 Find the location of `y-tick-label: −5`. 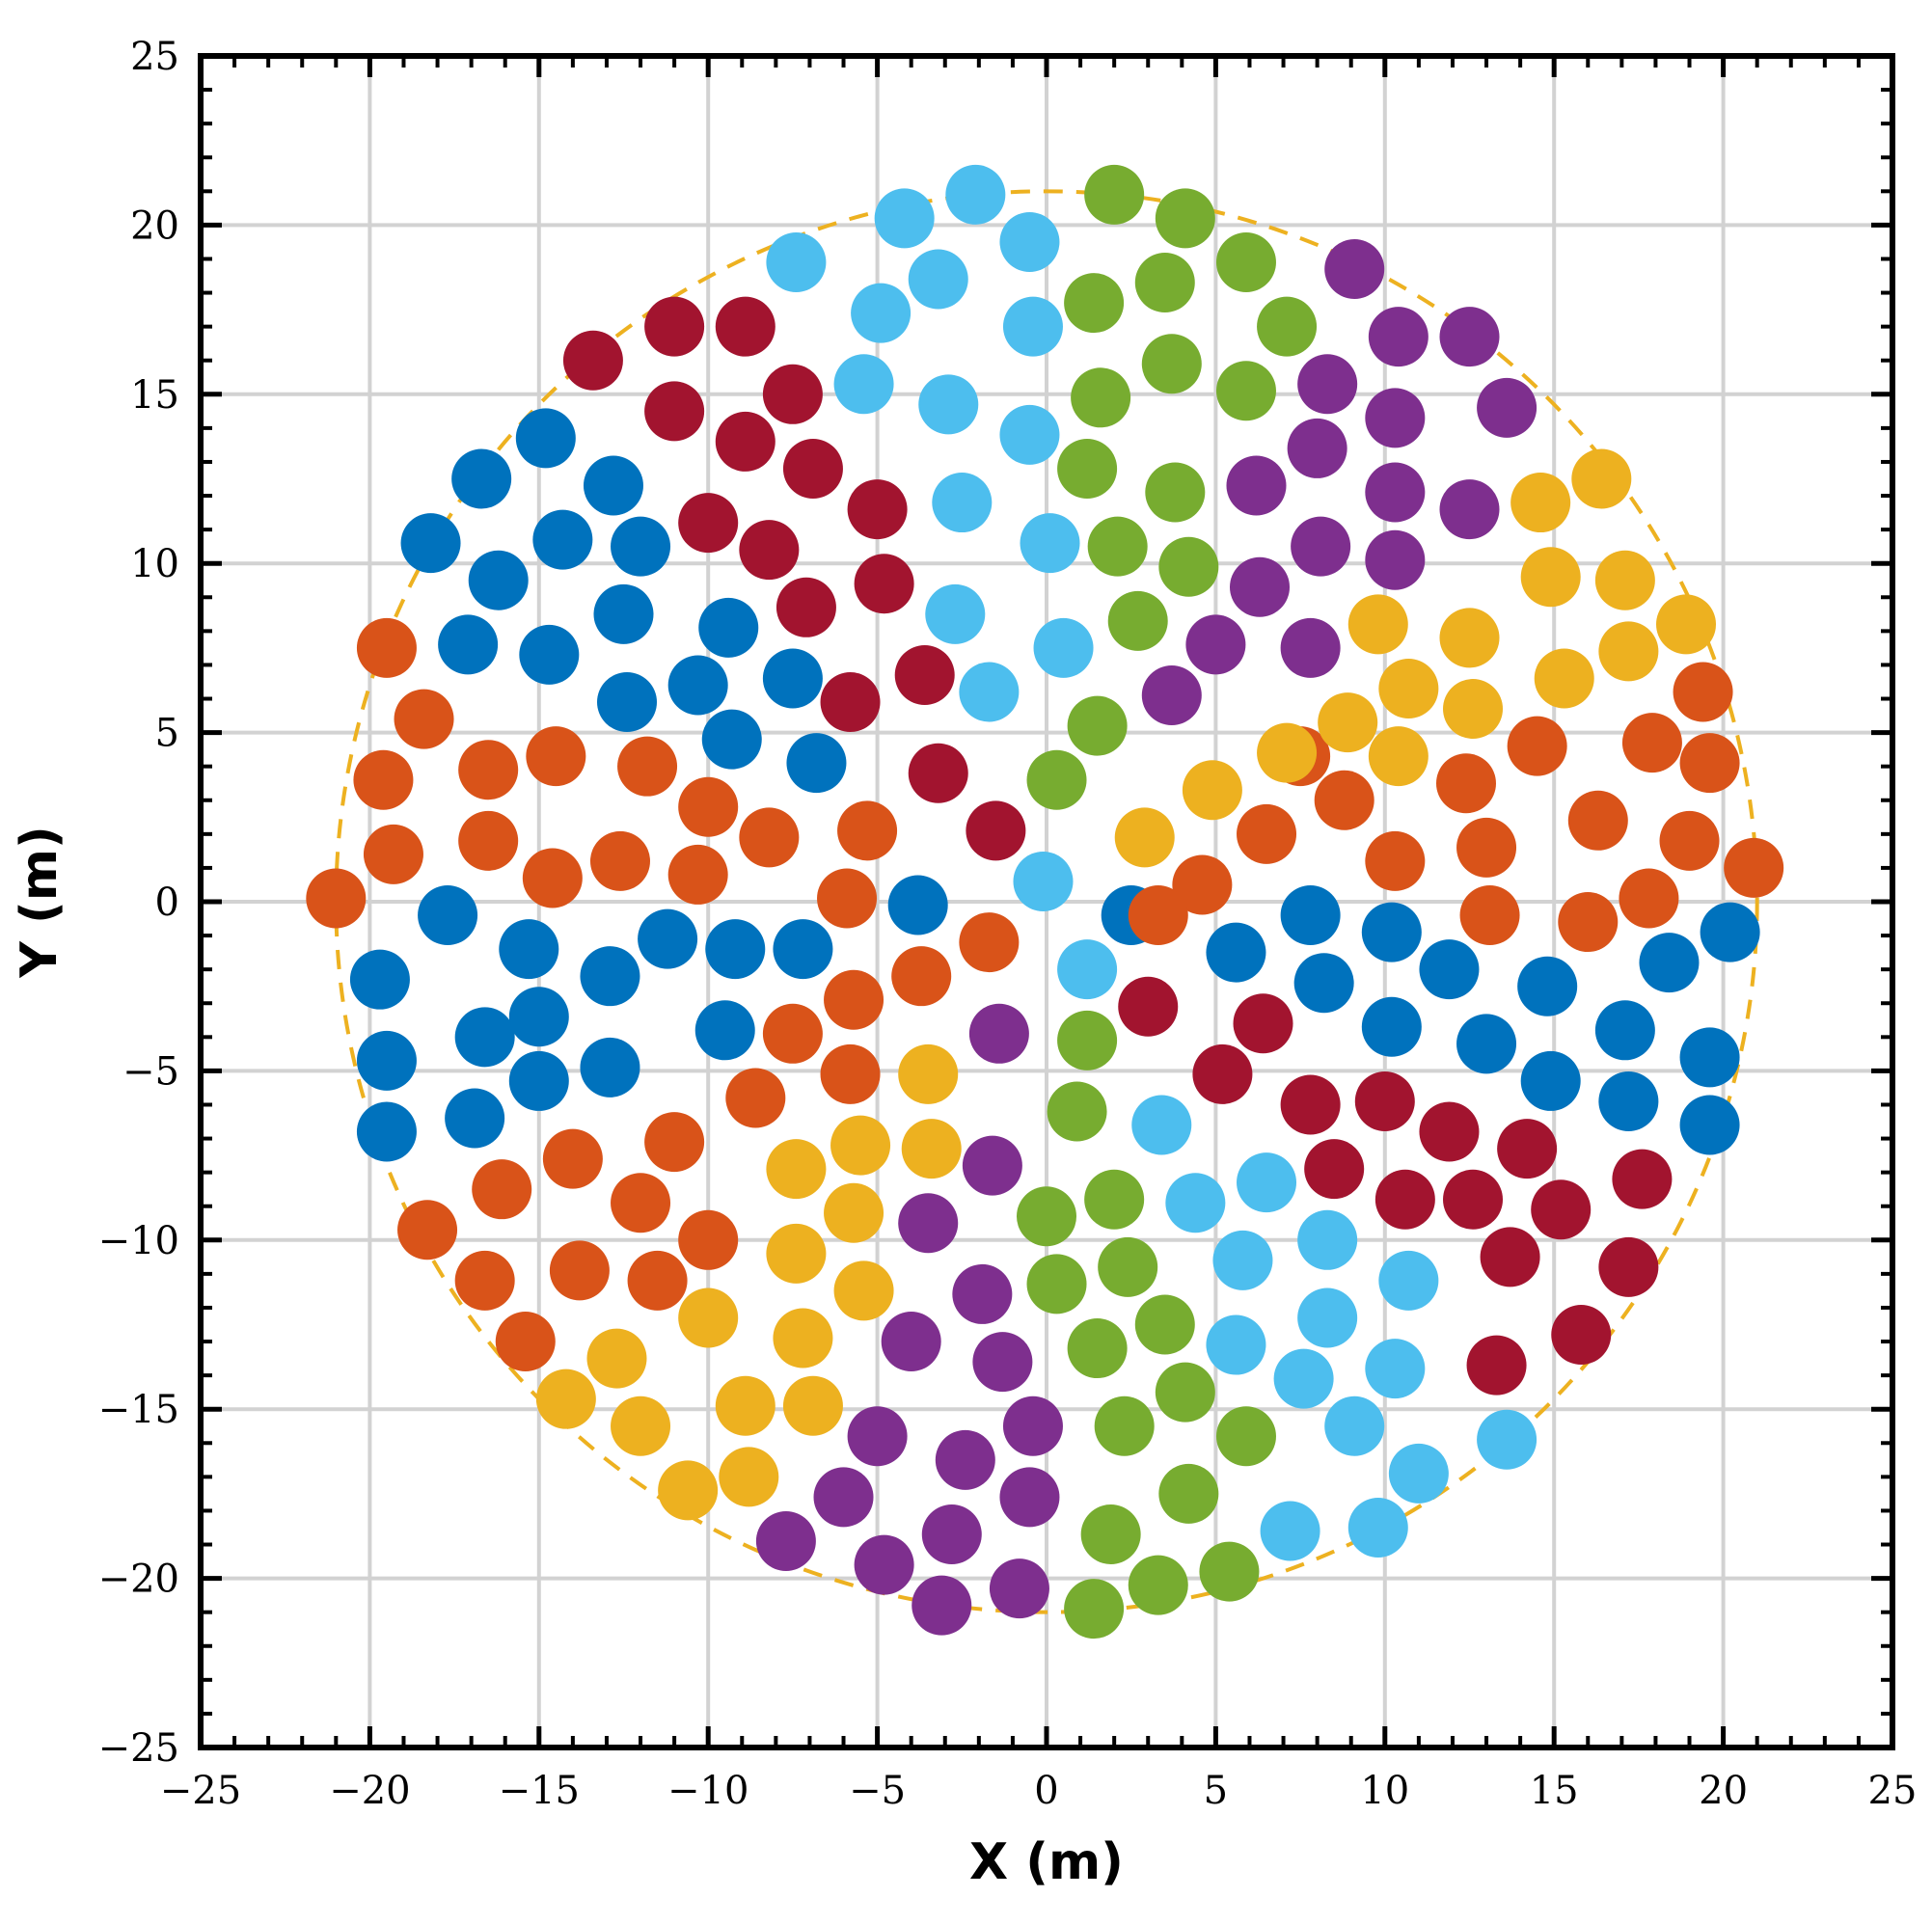

y-tick-label: −5 is located at coordinates (150, 1071).